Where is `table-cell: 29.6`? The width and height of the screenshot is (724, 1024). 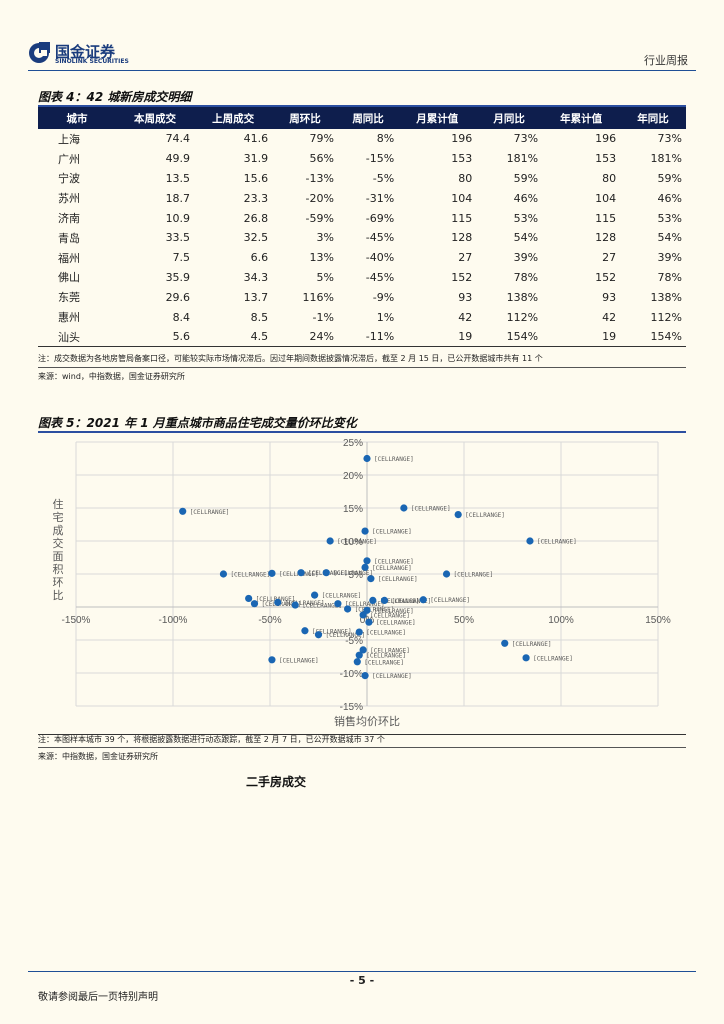
table-cell: 29.6 is located at coordinates (178, 297).